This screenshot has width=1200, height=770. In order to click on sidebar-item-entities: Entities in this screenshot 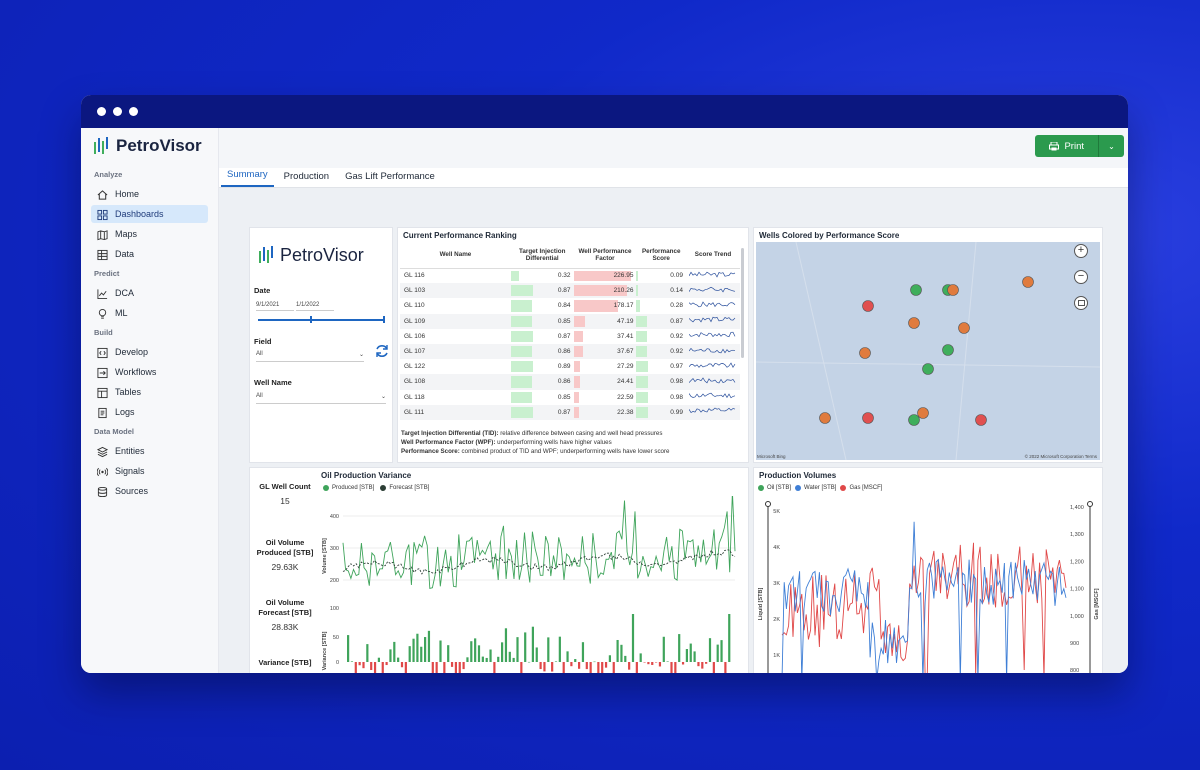, I will do `click(149, 451)`.